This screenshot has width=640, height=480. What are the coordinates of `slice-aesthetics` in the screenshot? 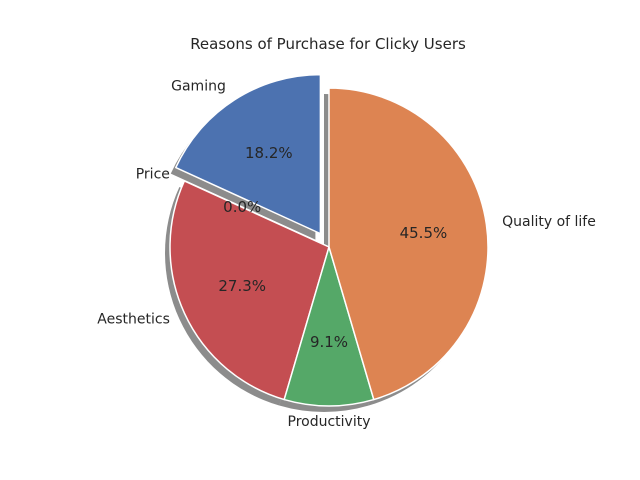 It's located at (249, 290).